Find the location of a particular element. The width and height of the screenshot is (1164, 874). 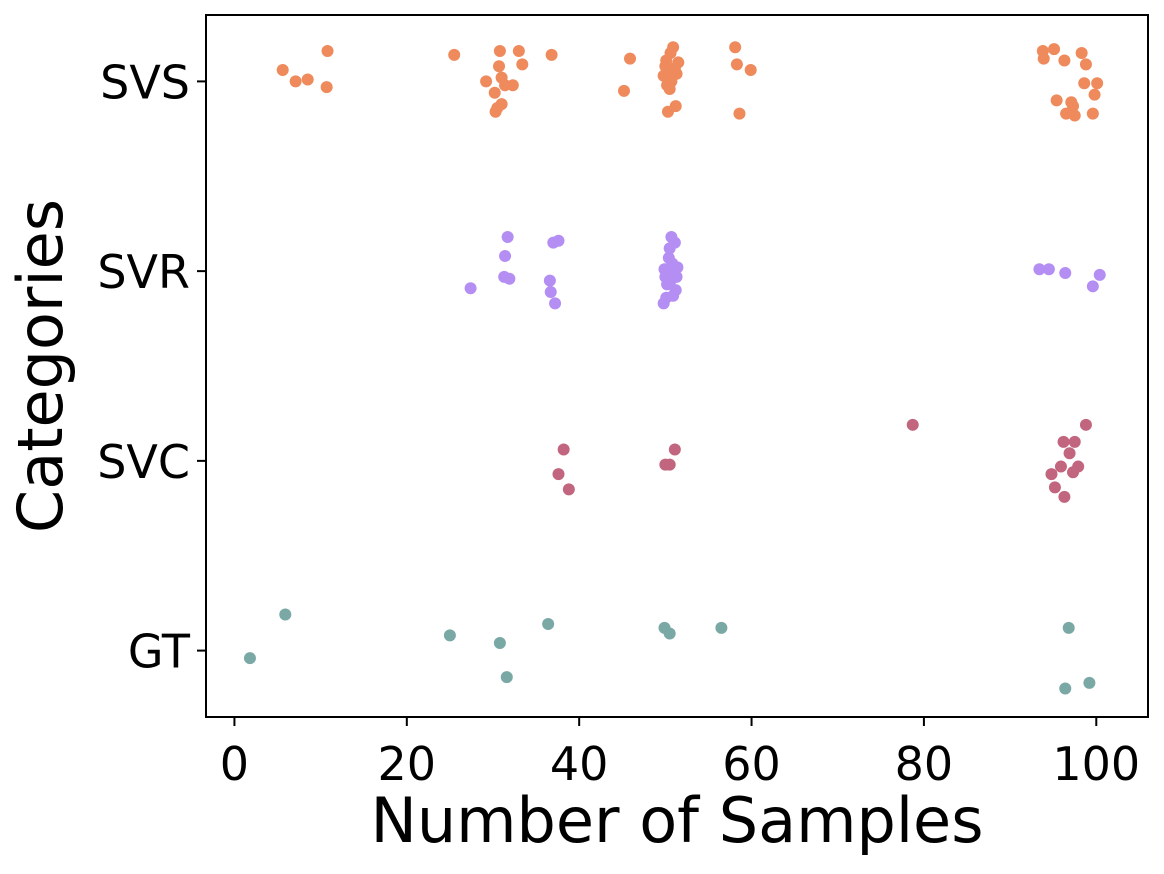

y-axis-title: Categories is located at coordinates (40, 366).